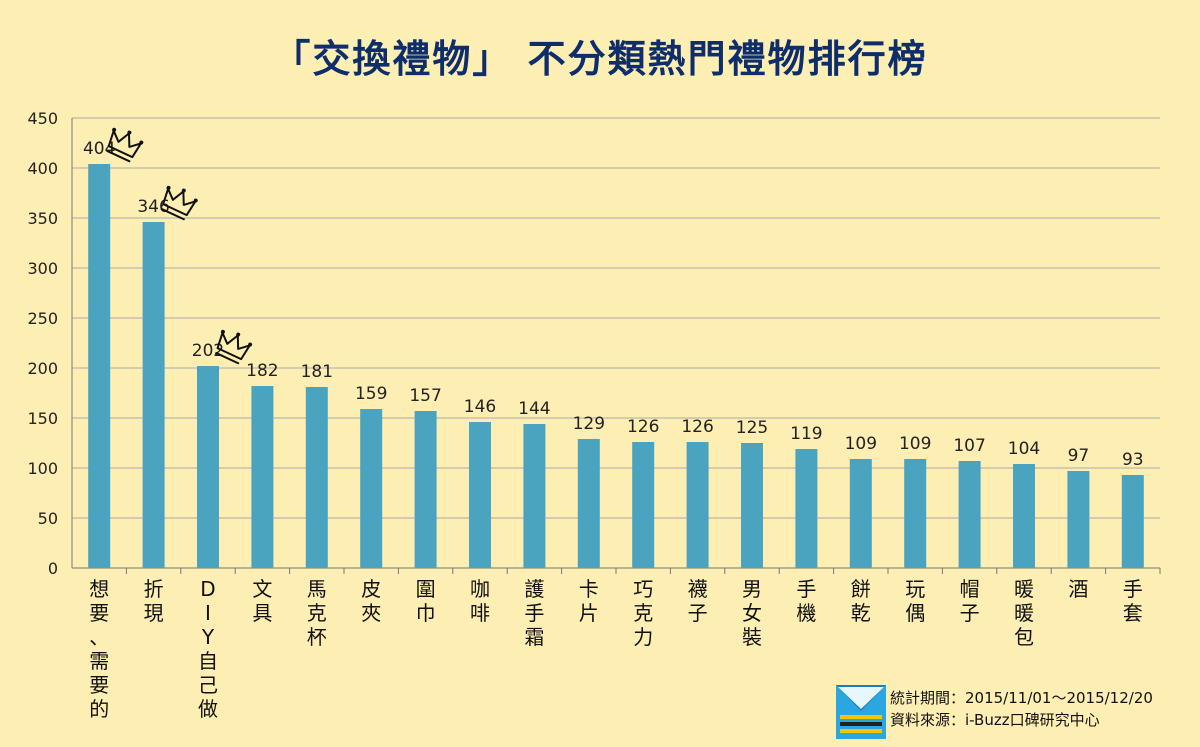 This screenshot has width=1200, height=747. What do you see at coordinates (861, 601) in the screenshot?
I see `category-label: 餅乾` at bounding box center [861, 601].